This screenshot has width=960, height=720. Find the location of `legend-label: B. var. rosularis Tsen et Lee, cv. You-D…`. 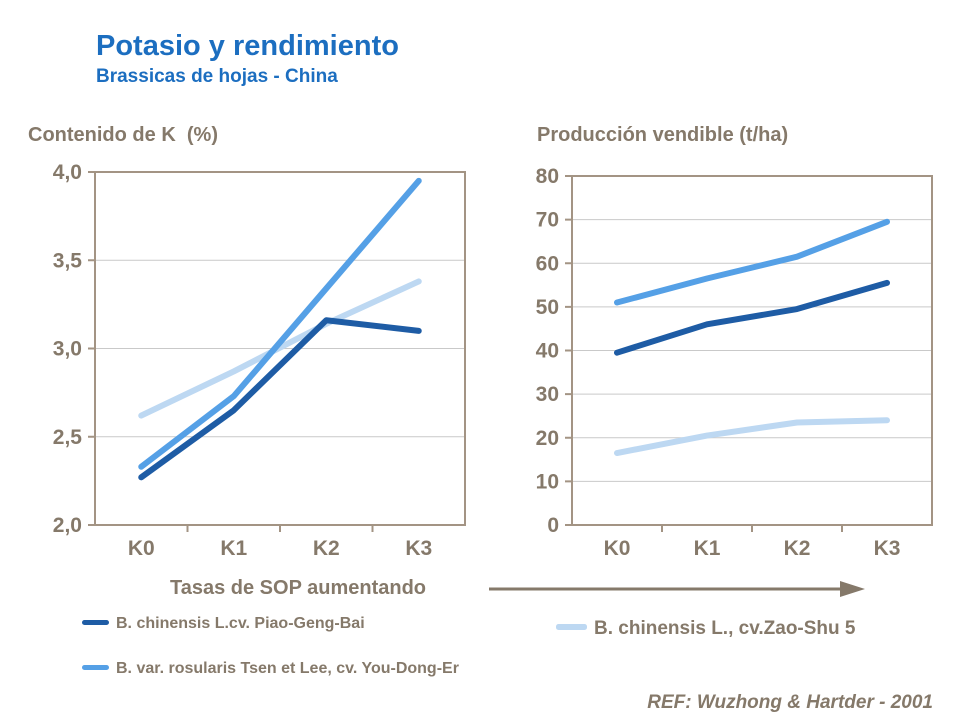

legend-label: B. var. rosularis Tsen et Lee, cv. You-D… is located at coordinates (287, 668).